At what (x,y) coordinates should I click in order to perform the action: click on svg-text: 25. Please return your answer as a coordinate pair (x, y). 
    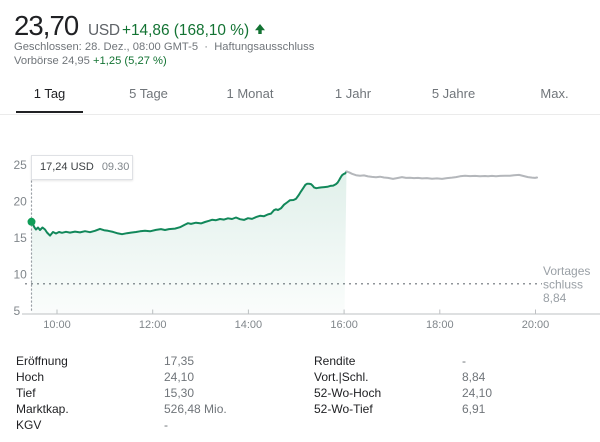
    Looking at the image, I should click on (21, 165).